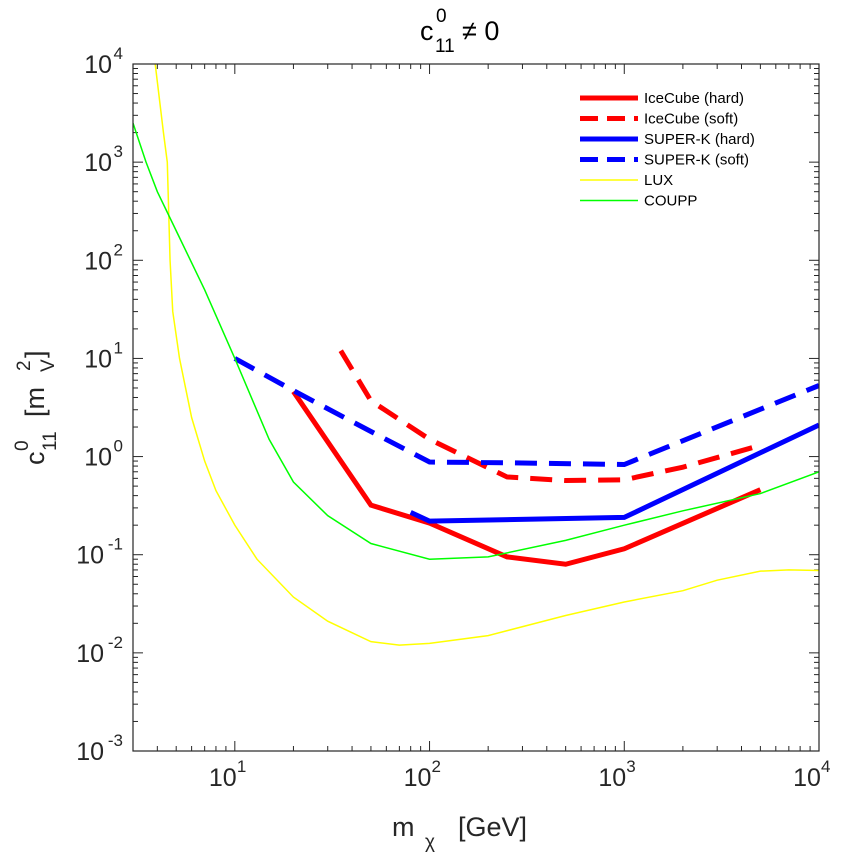 The image size is (843, 853). I want to click on y-tick-label: 10 -2, so click(99, 650).